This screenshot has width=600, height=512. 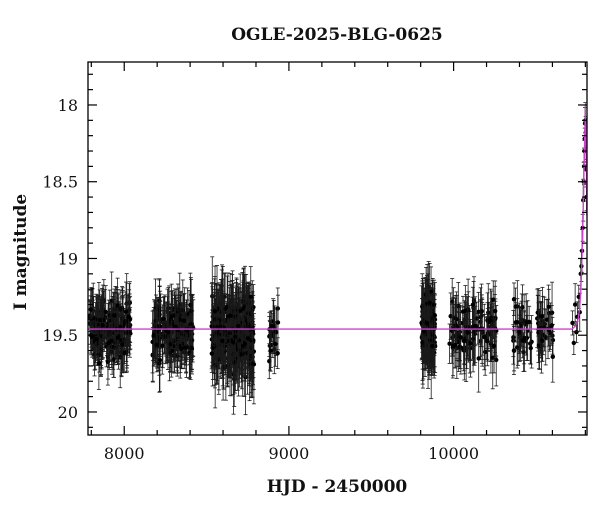 I want to click on x-tick-label: 10000, so click(x=453, y=453).